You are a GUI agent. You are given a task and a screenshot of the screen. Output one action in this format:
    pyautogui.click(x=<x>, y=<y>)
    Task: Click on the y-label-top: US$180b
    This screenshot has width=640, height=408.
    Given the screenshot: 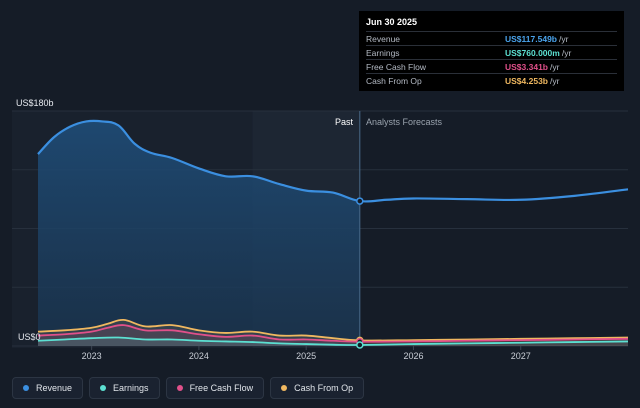 What is the action you would take?
    pyautogui.click(x=35, y=103)
    